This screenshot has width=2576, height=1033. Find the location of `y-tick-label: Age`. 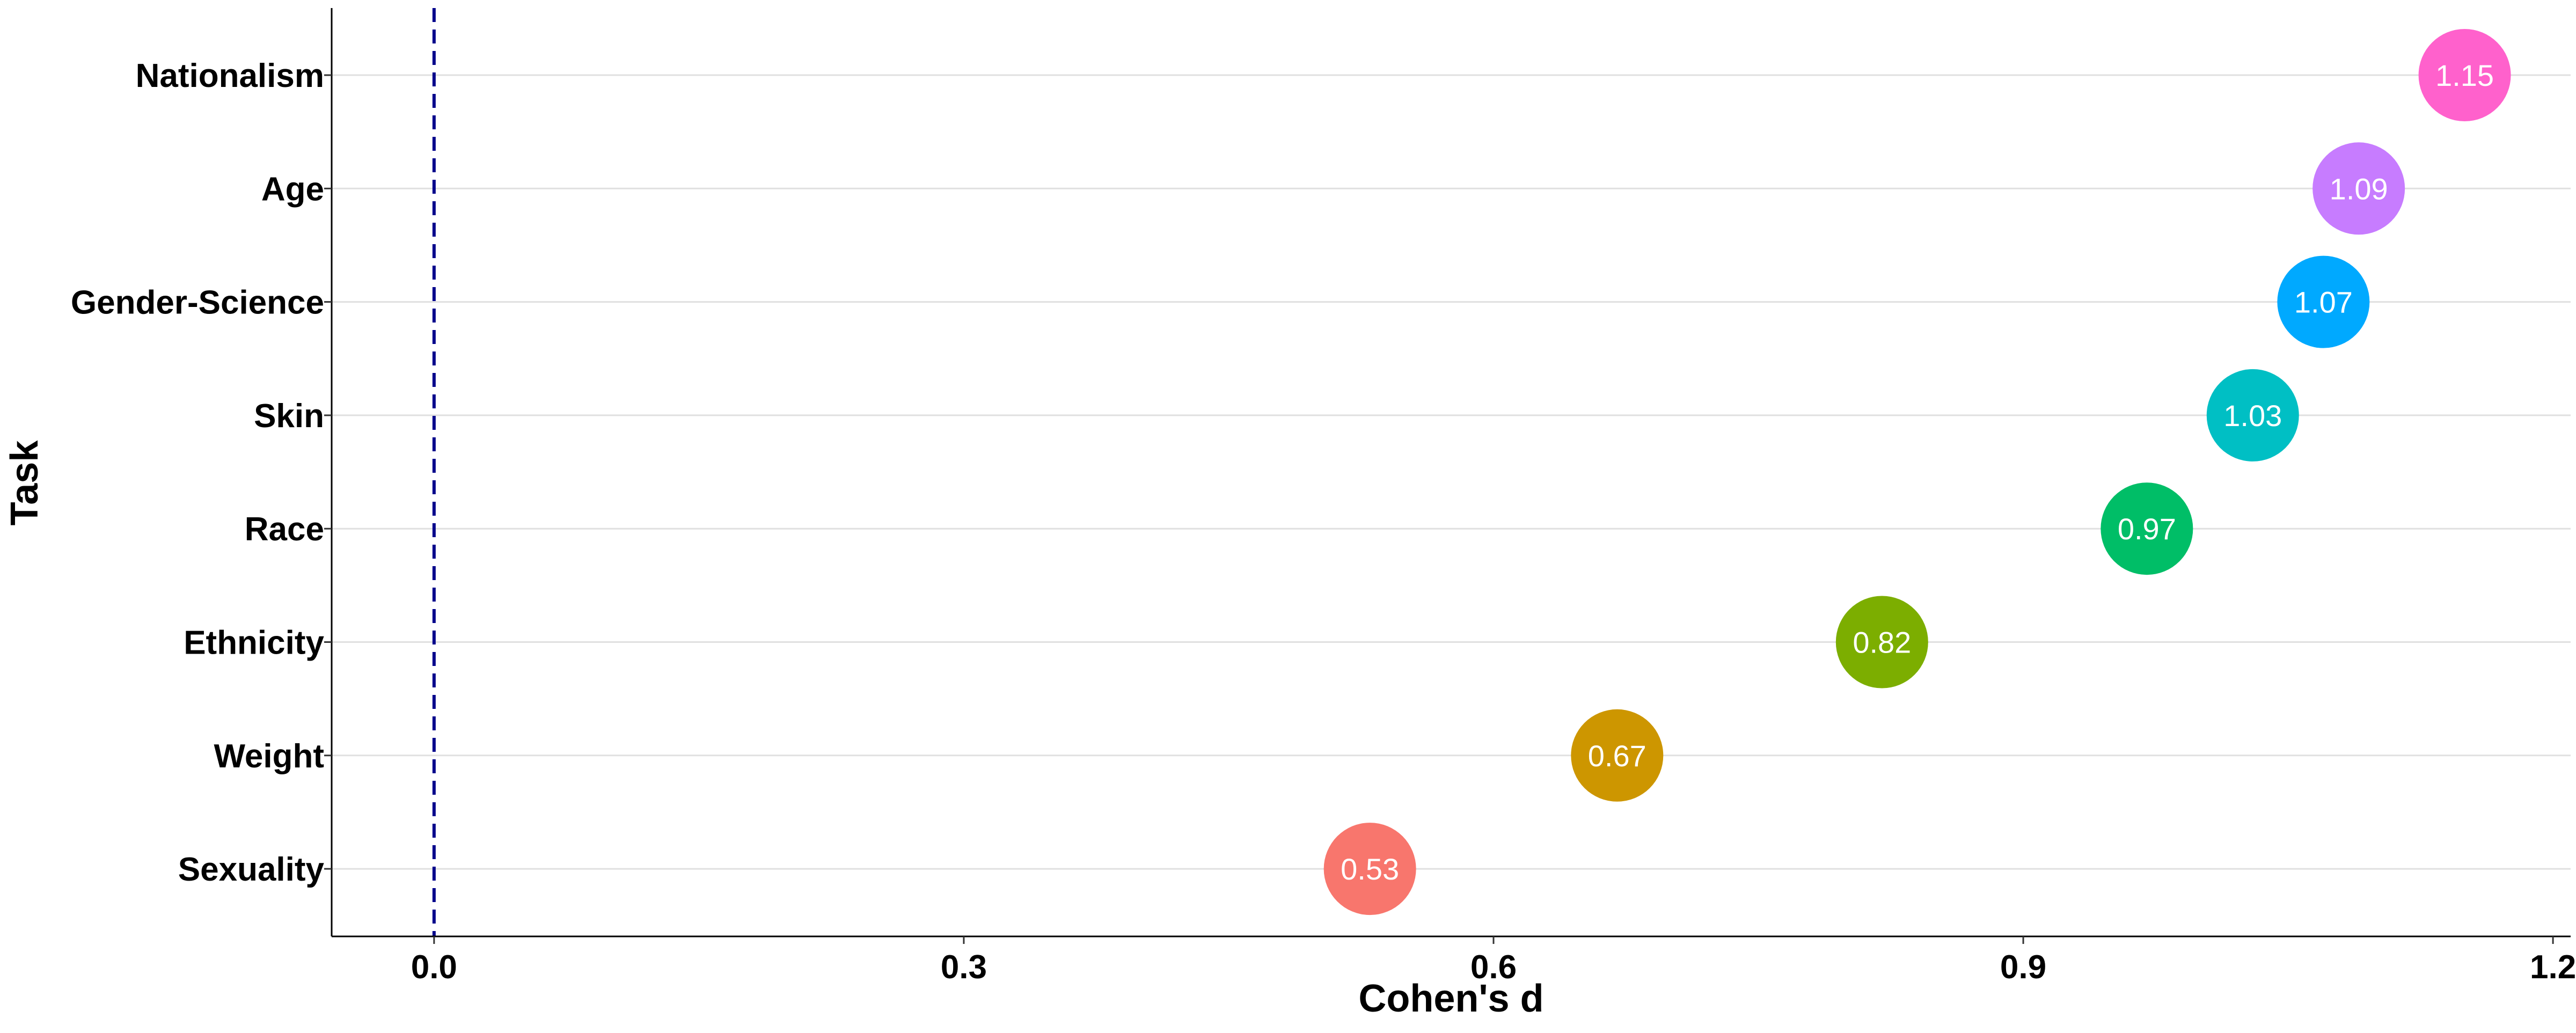

y-tick-label: Age is located at coordinates (292, 190).